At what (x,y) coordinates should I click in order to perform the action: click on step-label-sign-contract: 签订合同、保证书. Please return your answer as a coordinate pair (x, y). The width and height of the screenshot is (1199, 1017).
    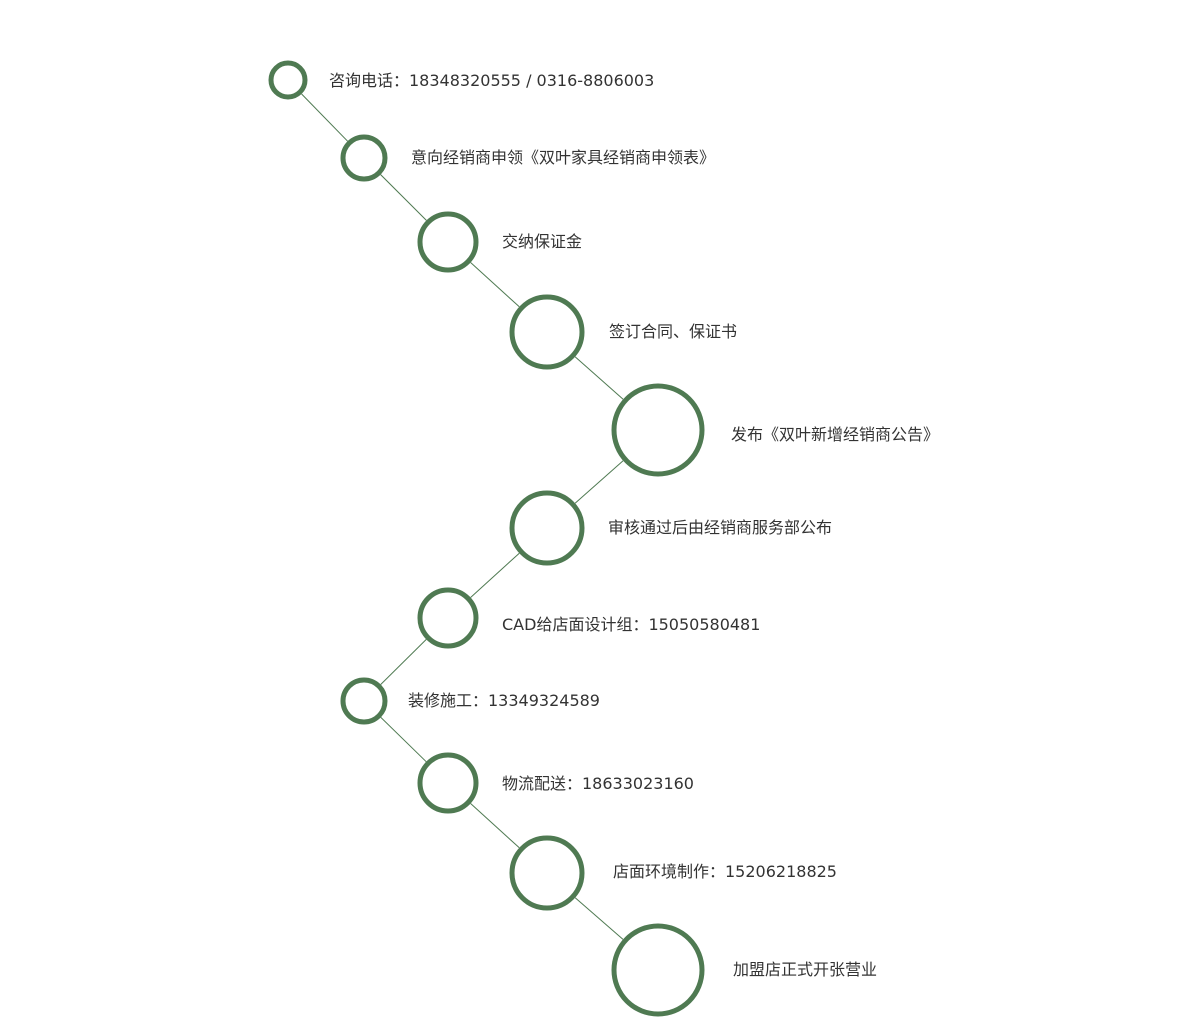
    Looking at the image, I should click on (673, 331).